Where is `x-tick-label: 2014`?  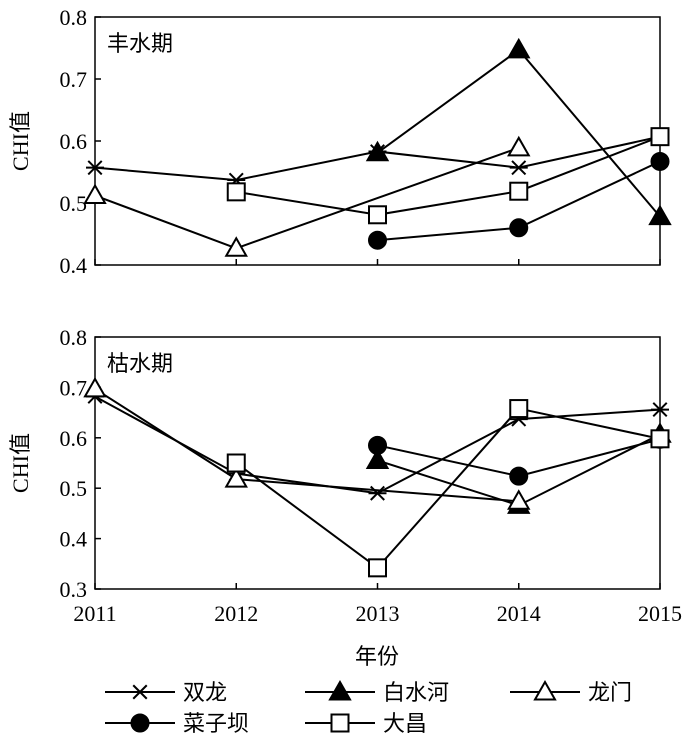
x-tick-label: 2014 is located at coordinates (519, 613).